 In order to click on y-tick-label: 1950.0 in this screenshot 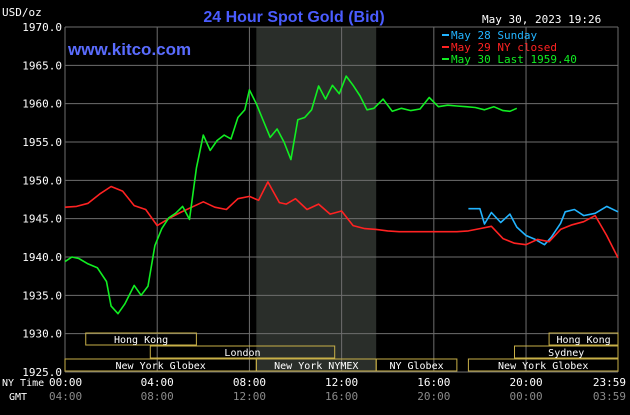, I will do `click(42, 180)`.